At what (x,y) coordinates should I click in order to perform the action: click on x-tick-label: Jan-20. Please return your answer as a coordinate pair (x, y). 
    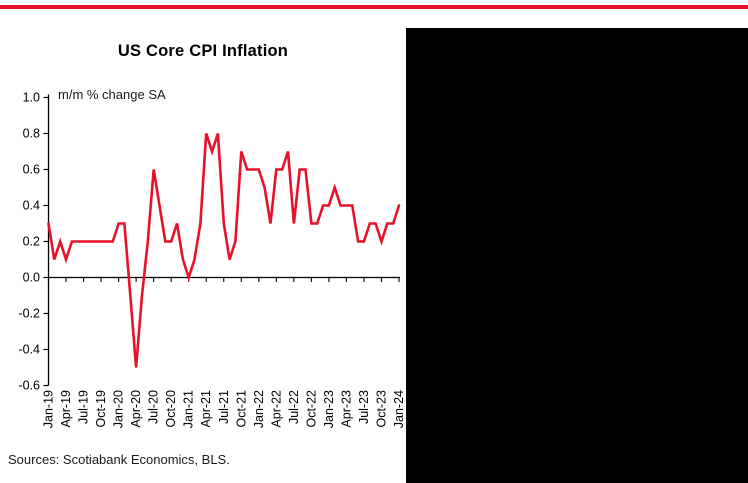
    Looking at the image, I should click on (119, 409).